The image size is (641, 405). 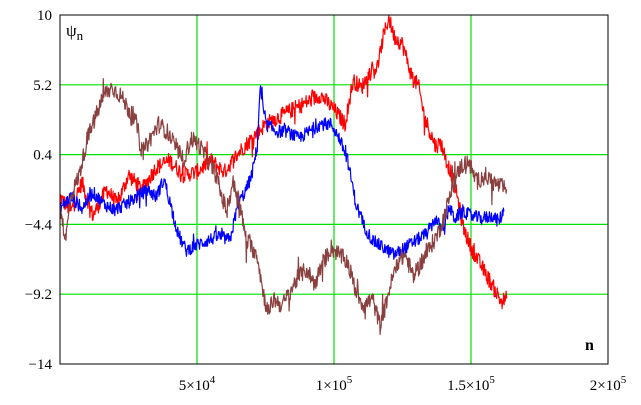 I want to click on y-tick-label-2: 0.4, so click(x=42, y=156).